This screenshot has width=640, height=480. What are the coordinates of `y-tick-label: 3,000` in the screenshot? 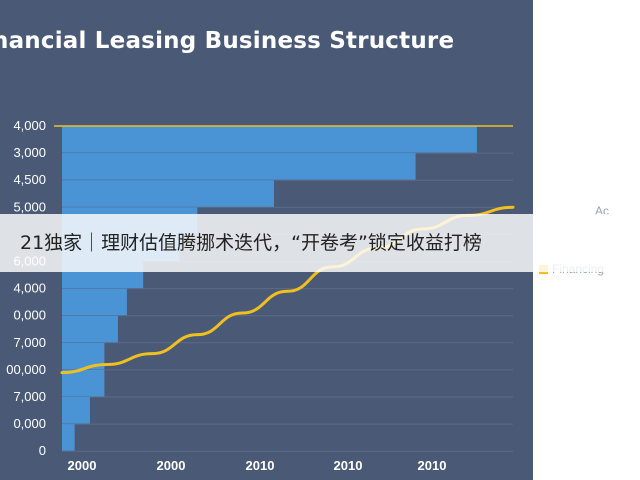 It's located at (29, 152).